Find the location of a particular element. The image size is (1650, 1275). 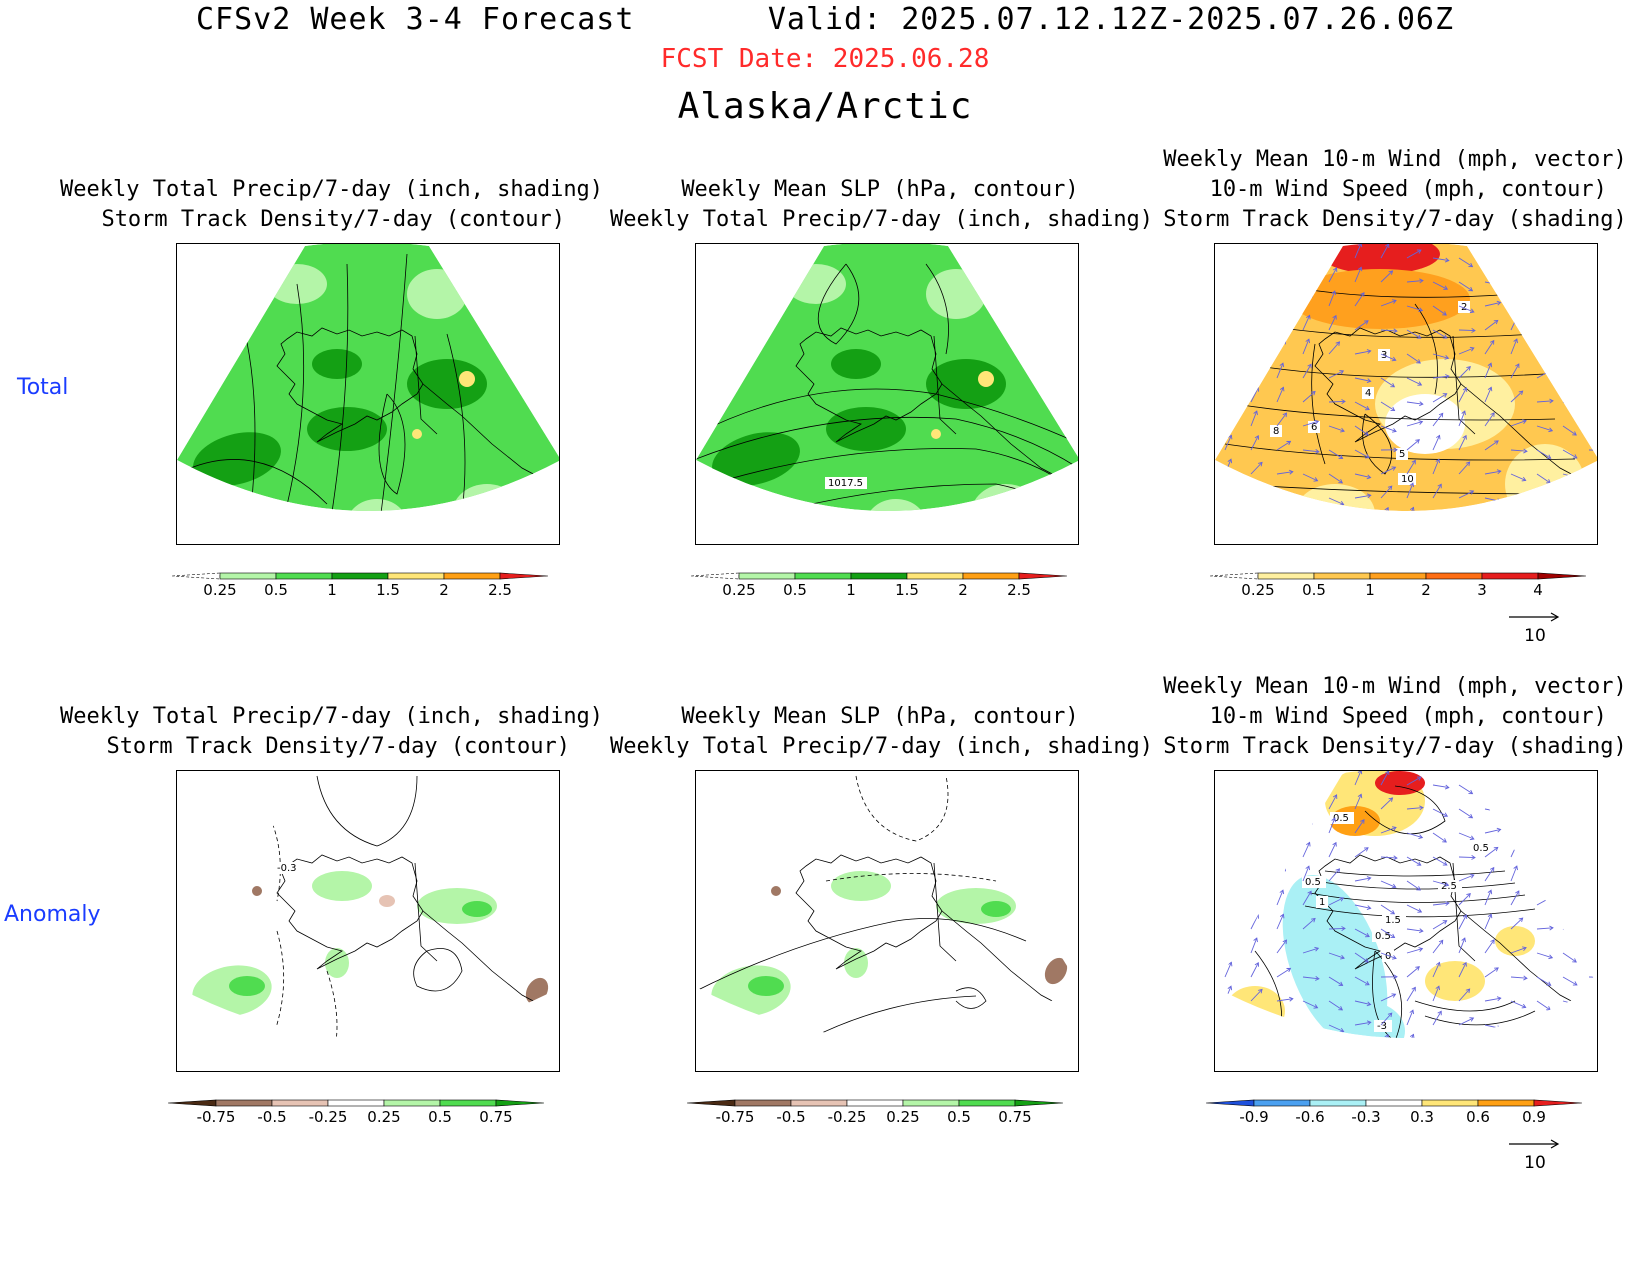

colorbar-label: 0.3 is located at coordinates (1422, 1117).